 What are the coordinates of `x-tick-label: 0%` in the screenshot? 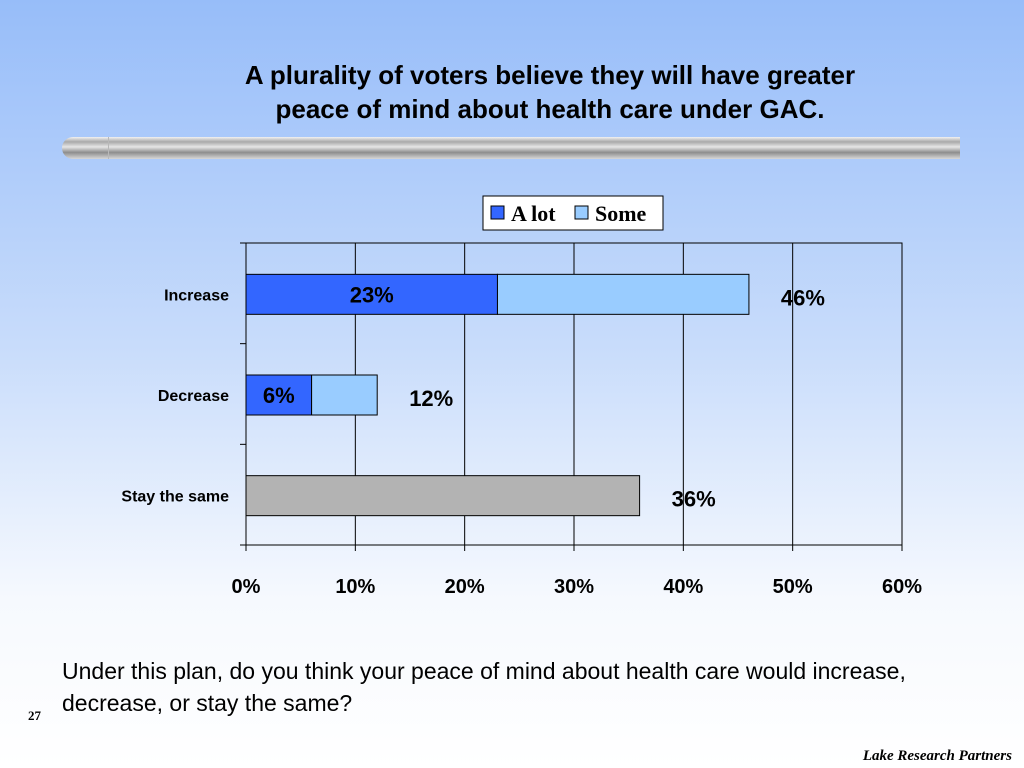 It's located at (246, 587).